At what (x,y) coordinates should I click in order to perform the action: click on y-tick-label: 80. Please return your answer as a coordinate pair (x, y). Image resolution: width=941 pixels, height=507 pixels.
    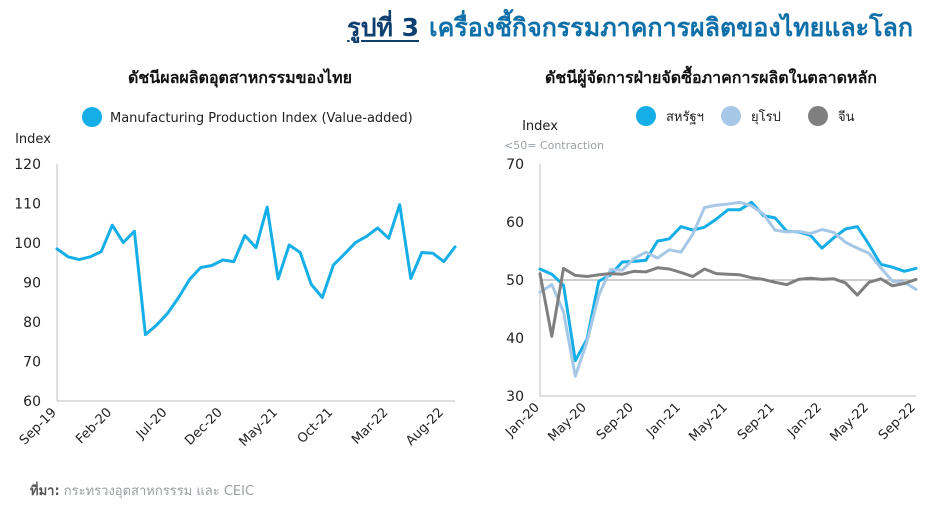
    Looking at the image, I should click on (32, 323).